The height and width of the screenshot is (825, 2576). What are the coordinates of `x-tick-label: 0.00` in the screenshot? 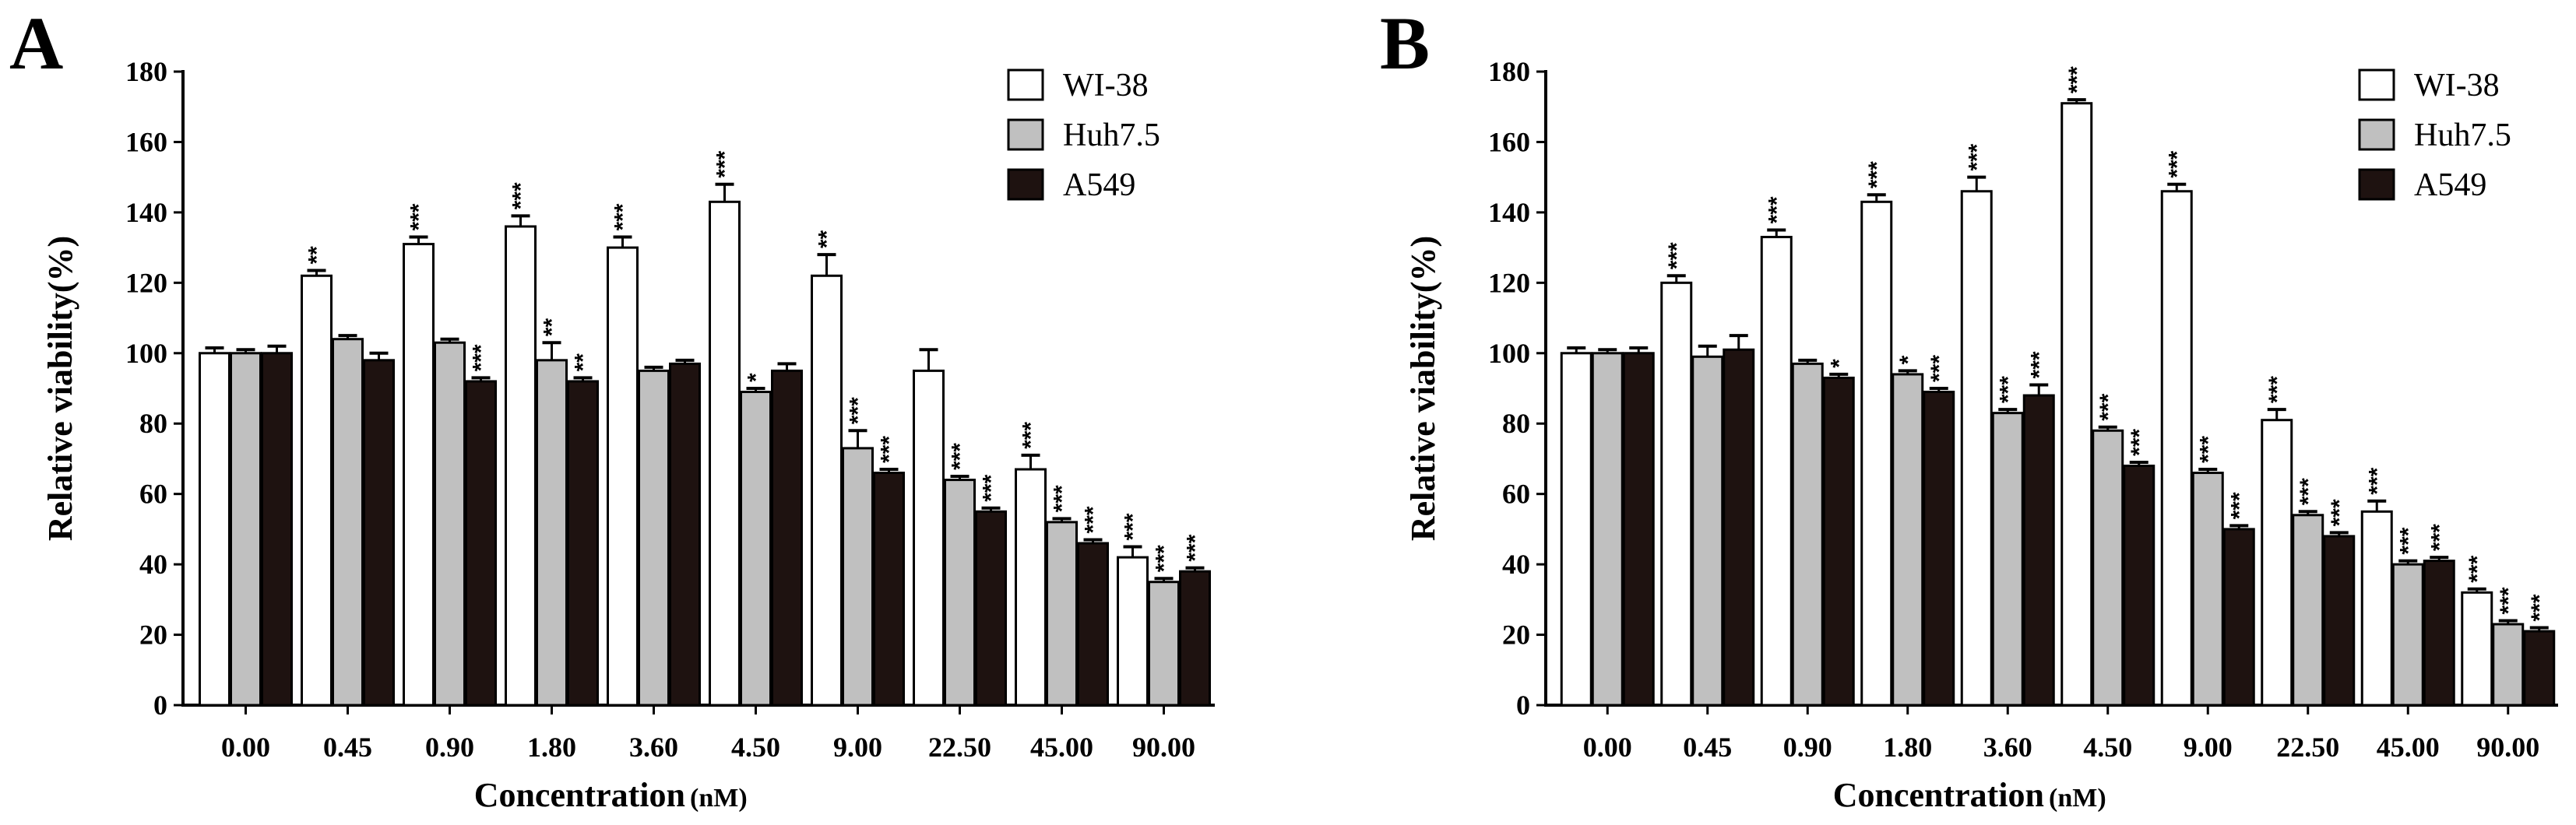 It's located at (1607, 747).